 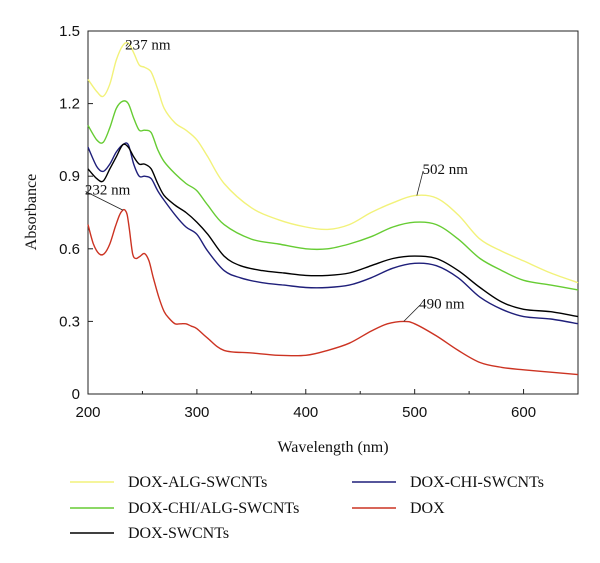 What do you see at coordinates (332, 447) in the screenshot?
I see `x-axis-title: Wavelength (nm)` at bounding box center [332, 447].